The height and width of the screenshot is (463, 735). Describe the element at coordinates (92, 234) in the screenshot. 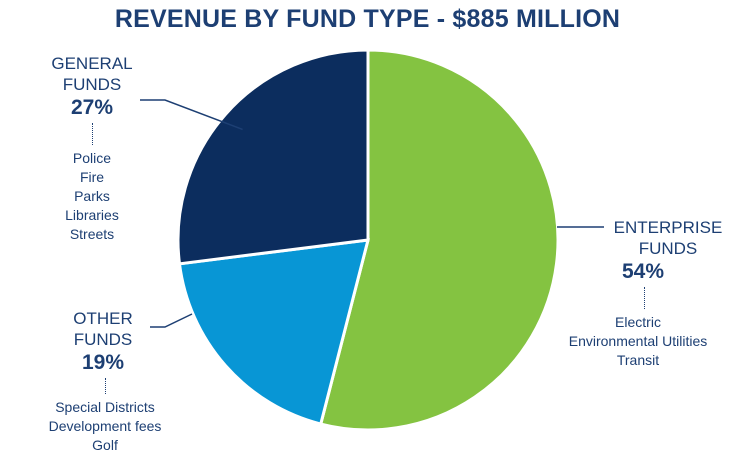

I see `general-item: Streets` at that location.